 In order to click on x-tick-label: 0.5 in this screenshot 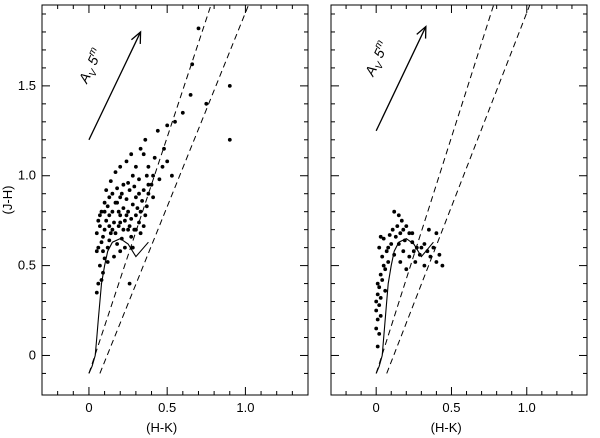, I will do `click(167, 407)`.